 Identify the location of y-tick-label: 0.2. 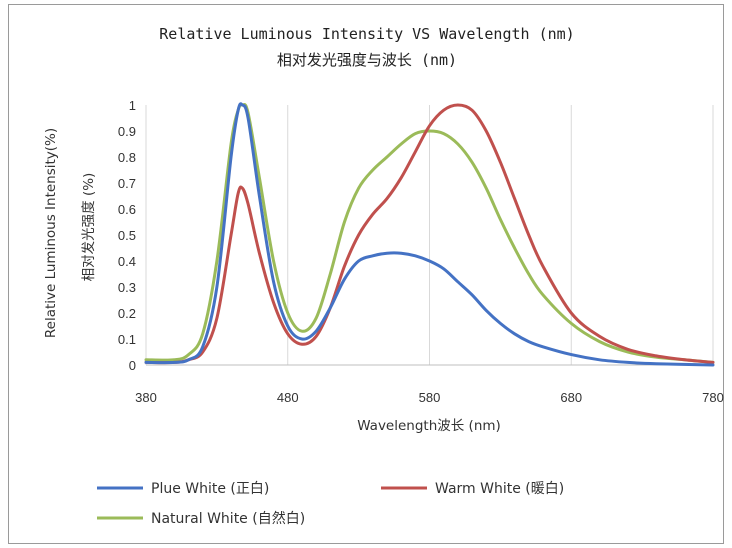
(127, 313).